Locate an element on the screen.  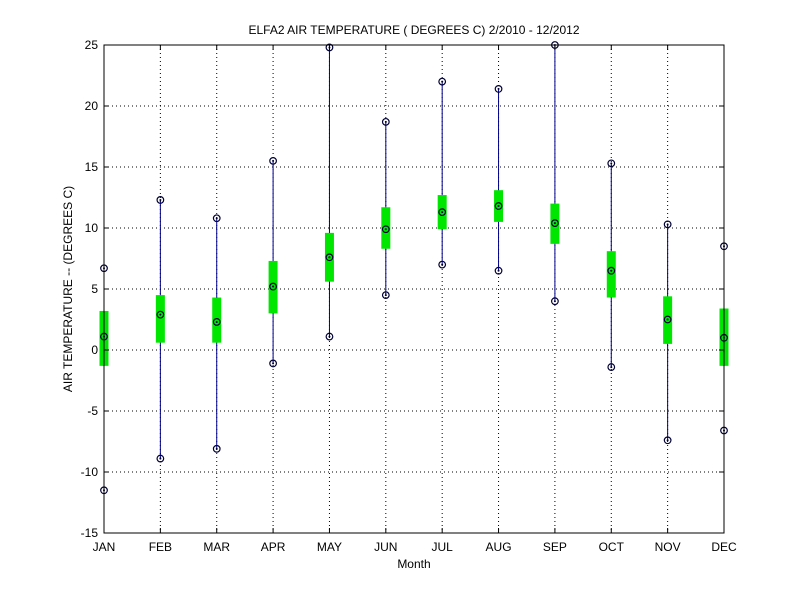
x-tick-label: NOV is located at coordinates (668, 547).